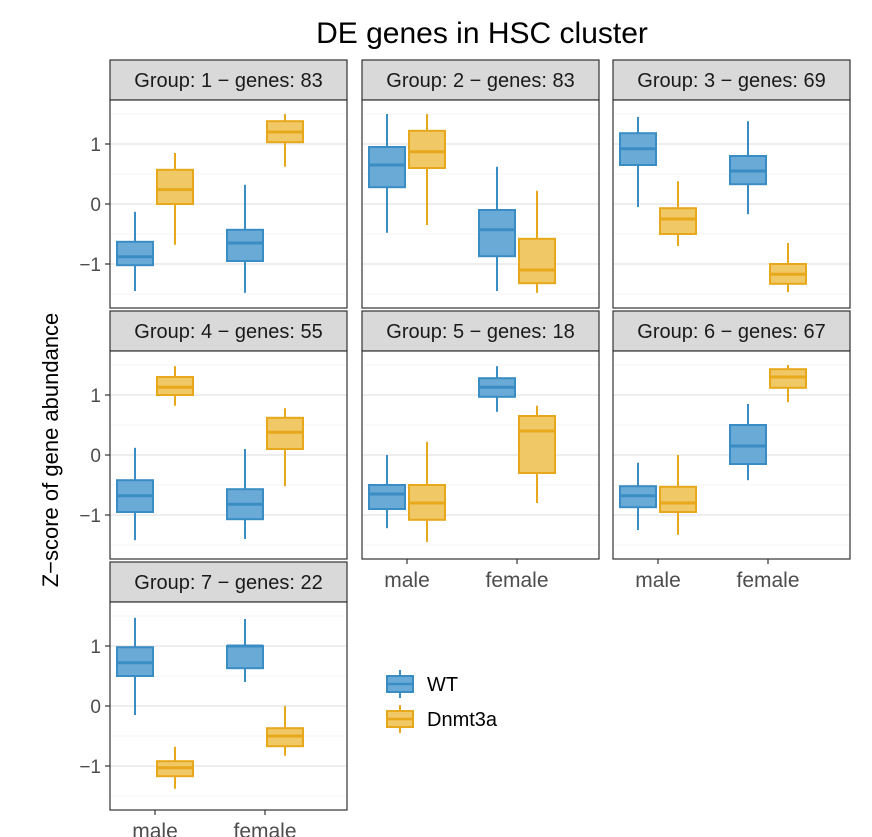  I want to click on facet-strip-label: Group: 6 − genes: 67, so click(731, 332).